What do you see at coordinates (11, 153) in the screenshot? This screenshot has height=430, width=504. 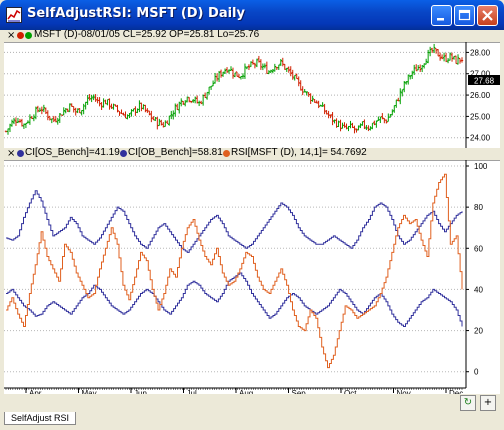 I see `close-indicator-icon: ×` at bounding box center [11, 153].